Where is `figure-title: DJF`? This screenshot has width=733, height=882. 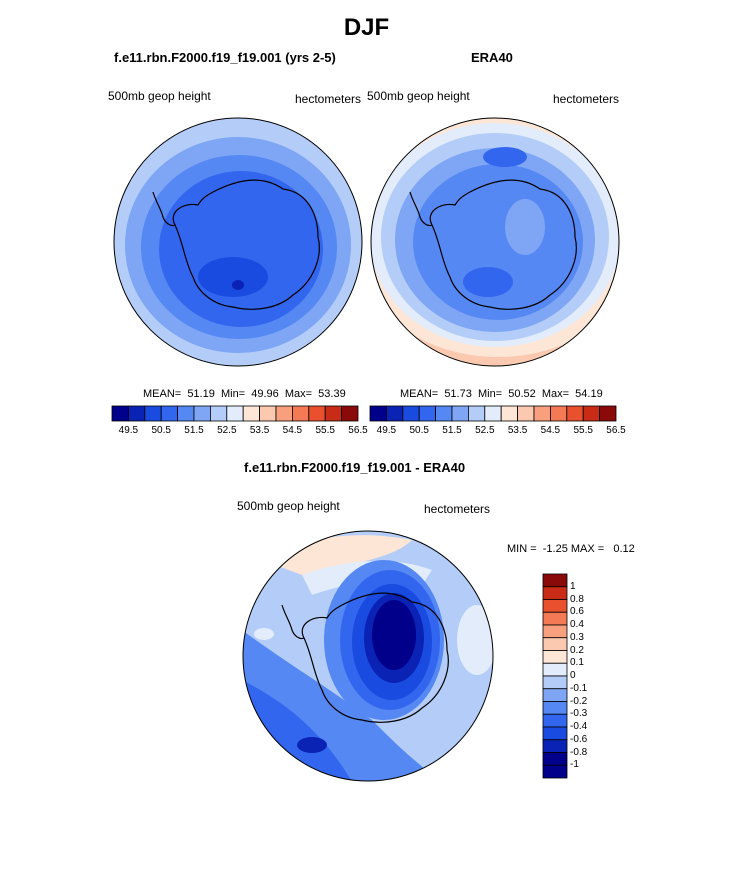 figure-title: DJF is located at coordinates (366, 27).